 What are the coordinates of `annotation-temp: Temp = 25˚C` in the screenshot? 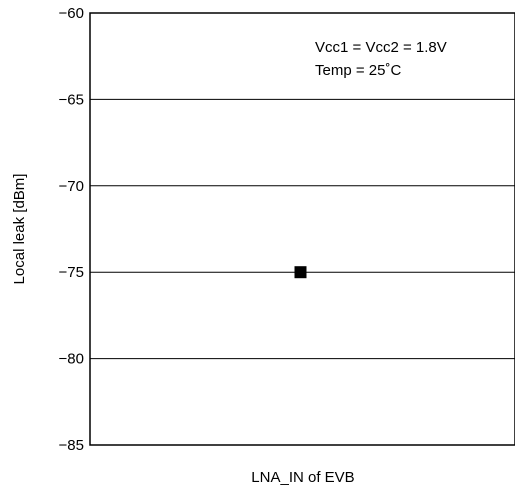 It's located at (358, 70).